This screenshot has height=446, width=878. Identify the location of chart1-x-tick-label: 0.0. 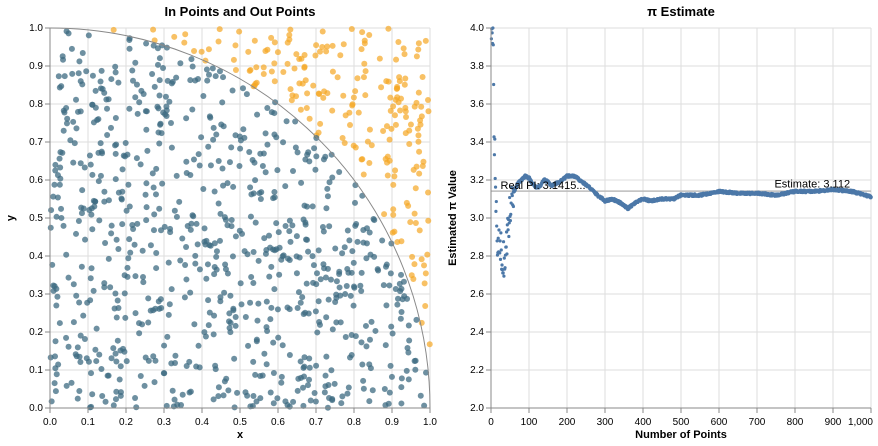
(50, 422).